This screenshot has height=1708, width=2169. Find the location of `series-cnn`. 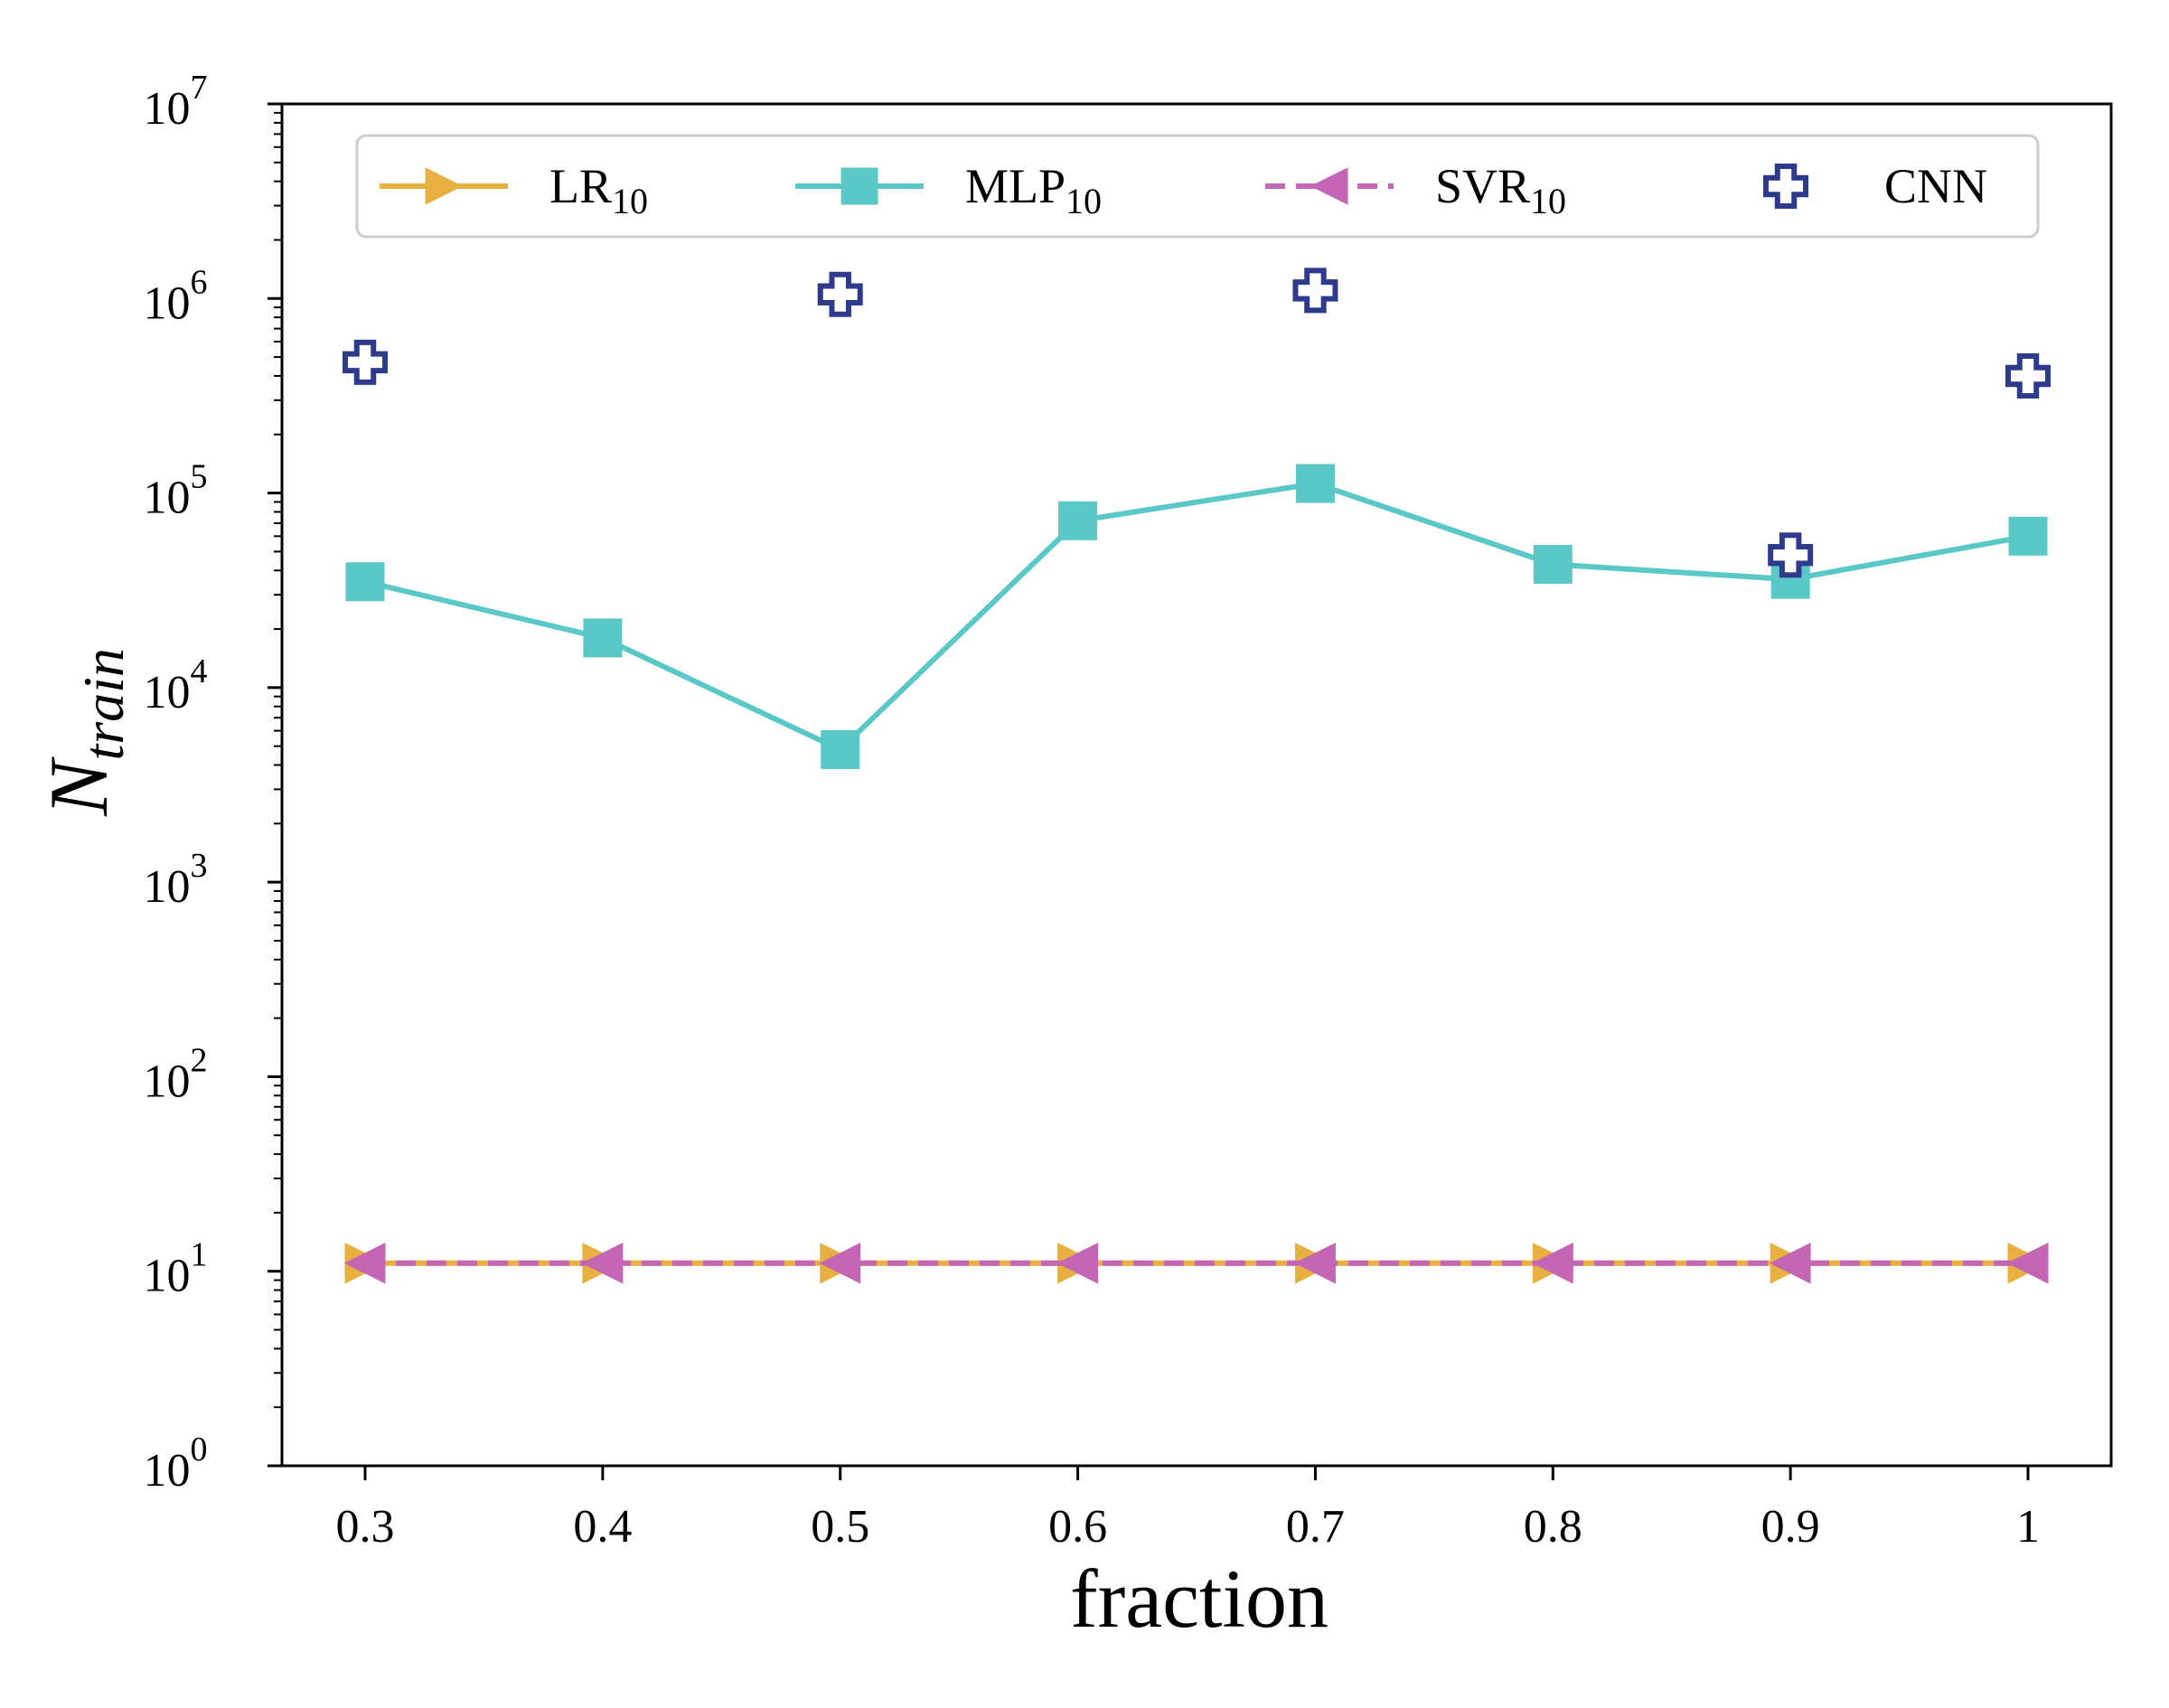

series-cnn is located at coordinates (1197, 422).